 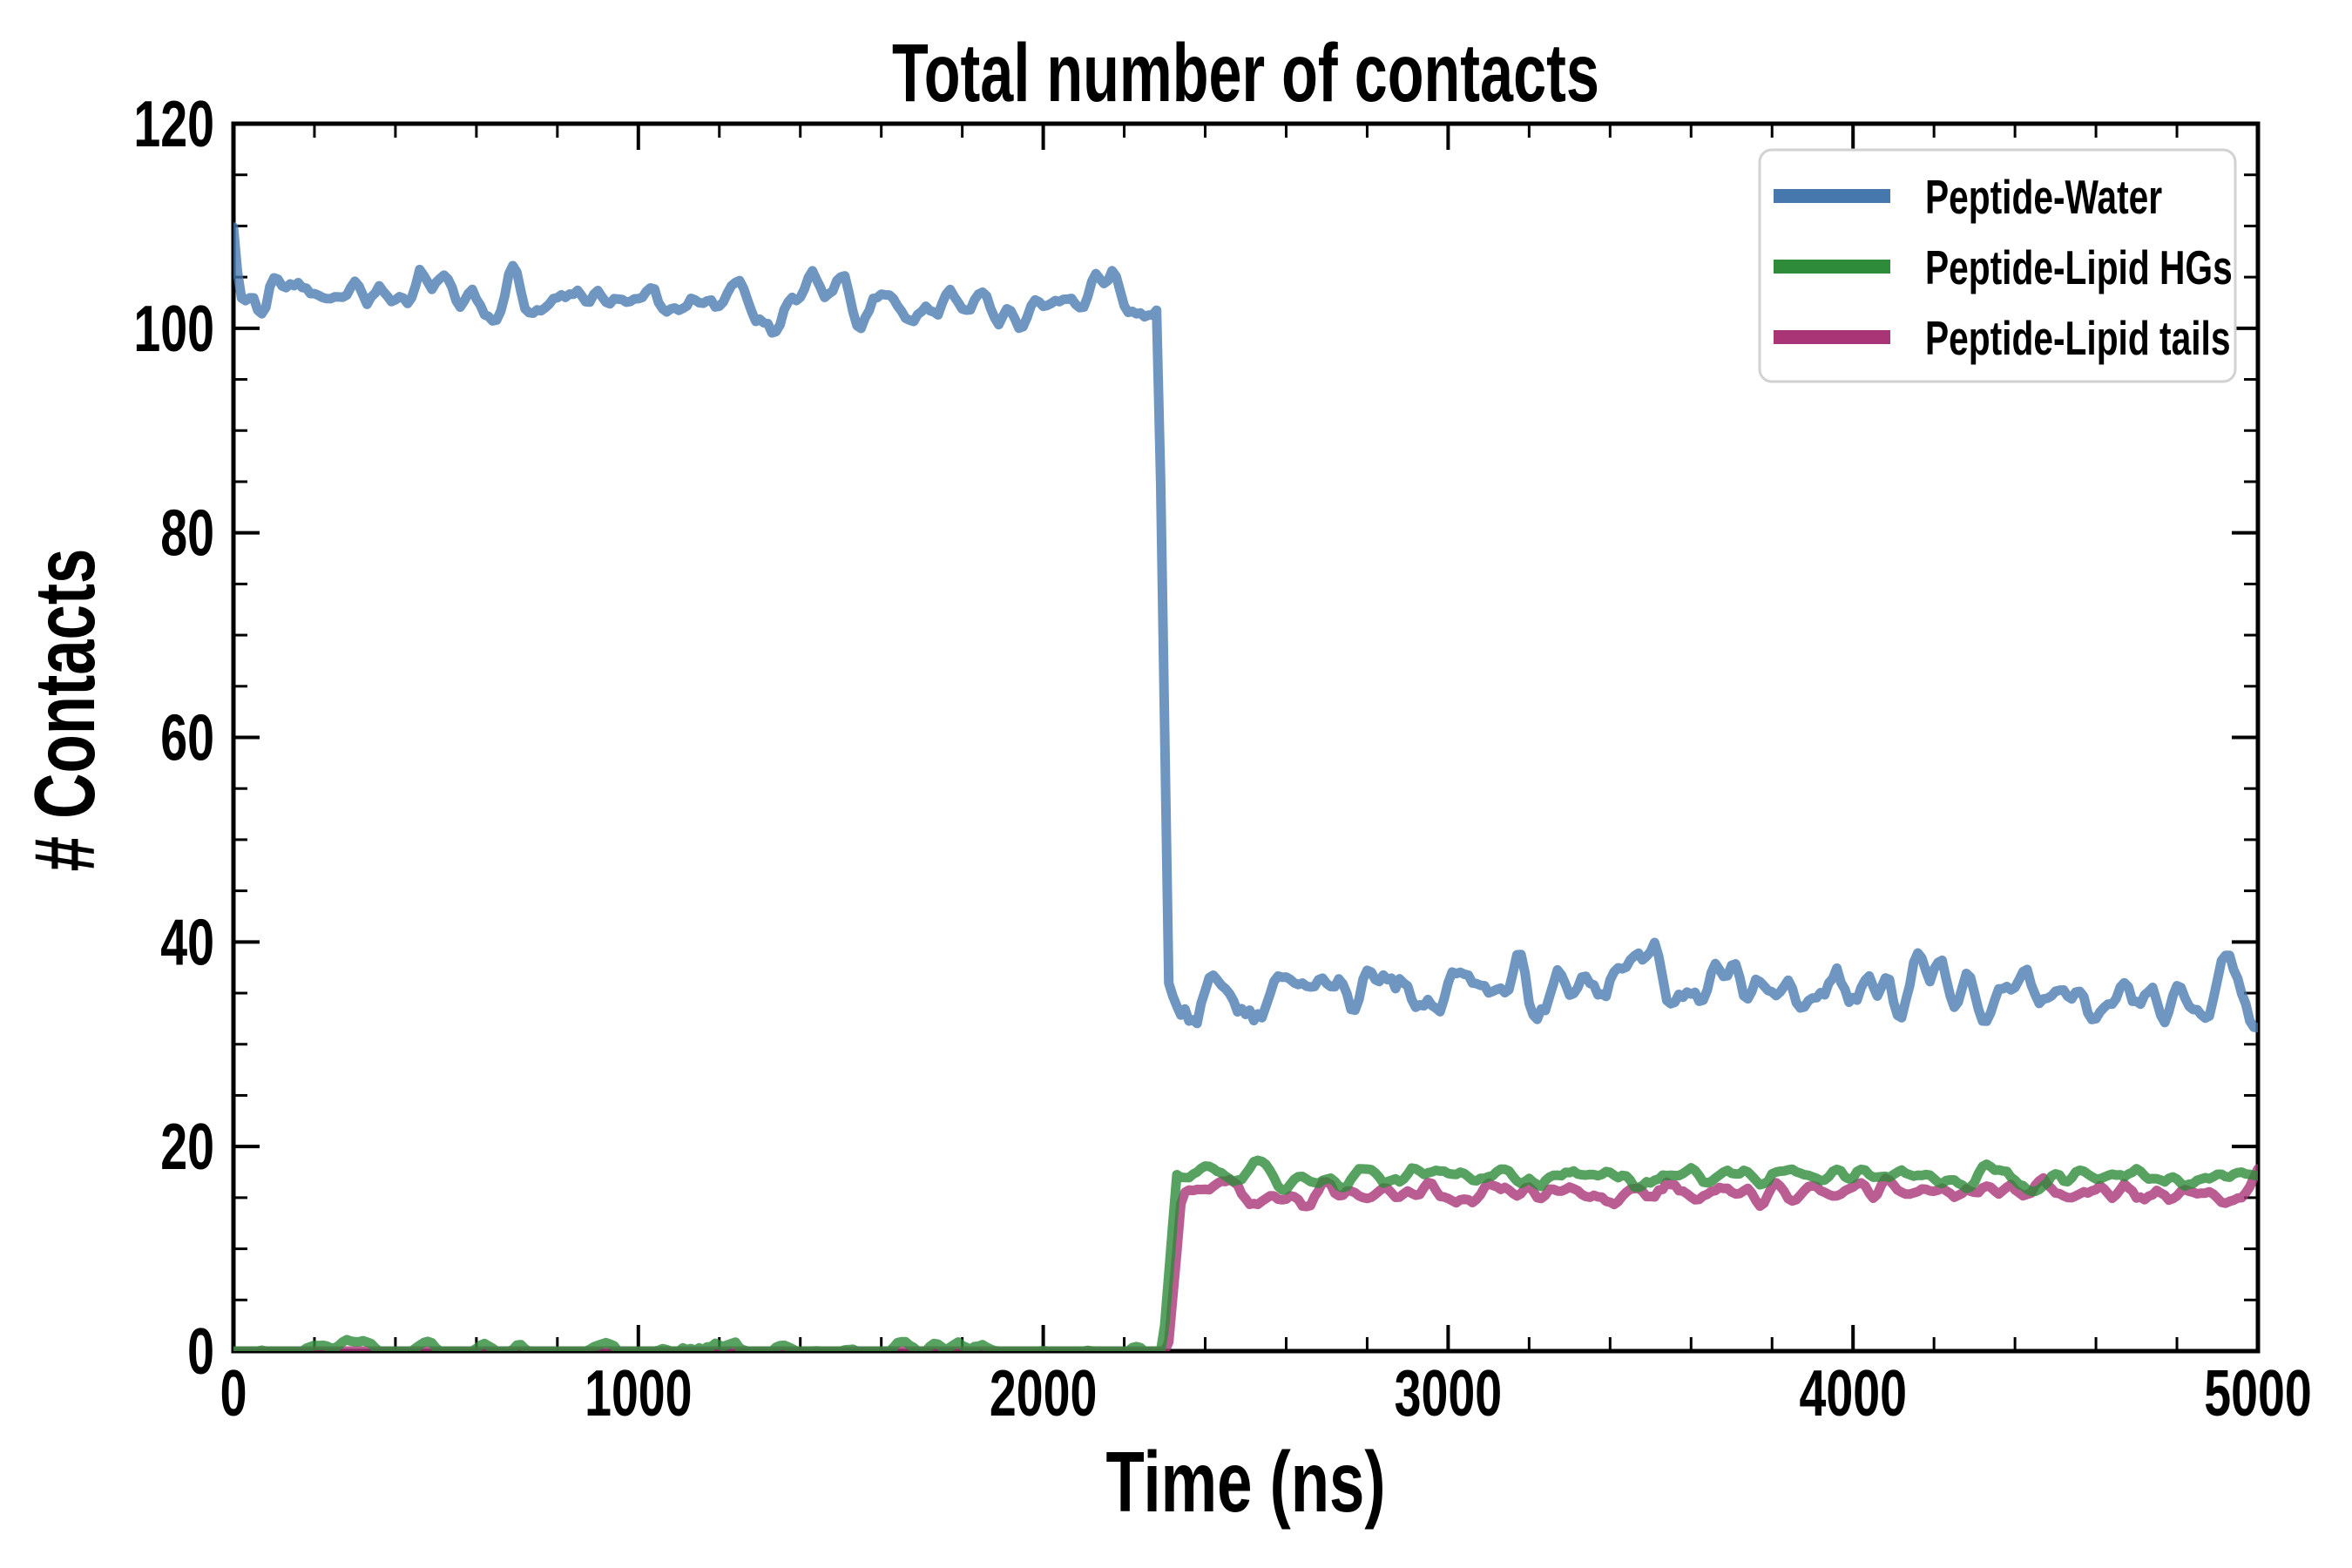 I want to click on legend-label-text: Peptide-Lipid tails, so click(x=2077, y=338).